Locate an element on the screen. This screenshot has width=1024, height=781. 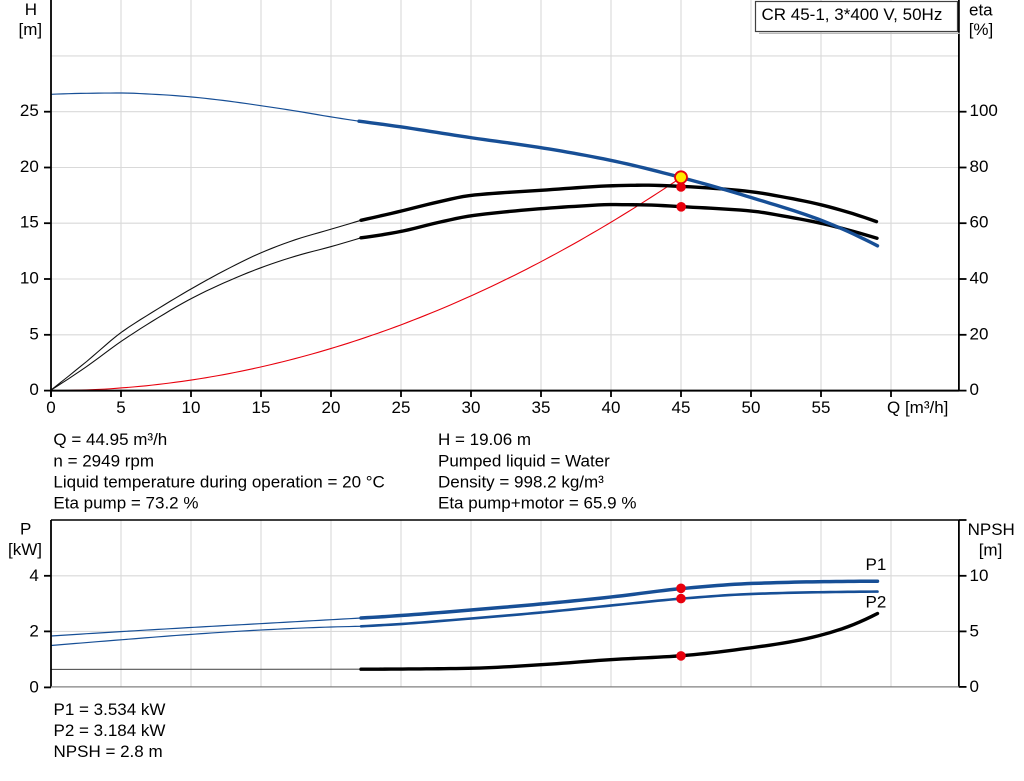
svg-text: Eta pump+motor = 65.9 % is located at coordinates (537, 503).